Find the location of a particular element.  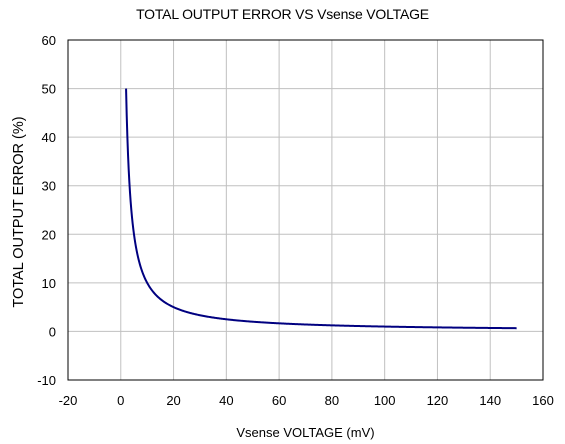

x-tick-label: 100 is located at coordinates (385, 400).